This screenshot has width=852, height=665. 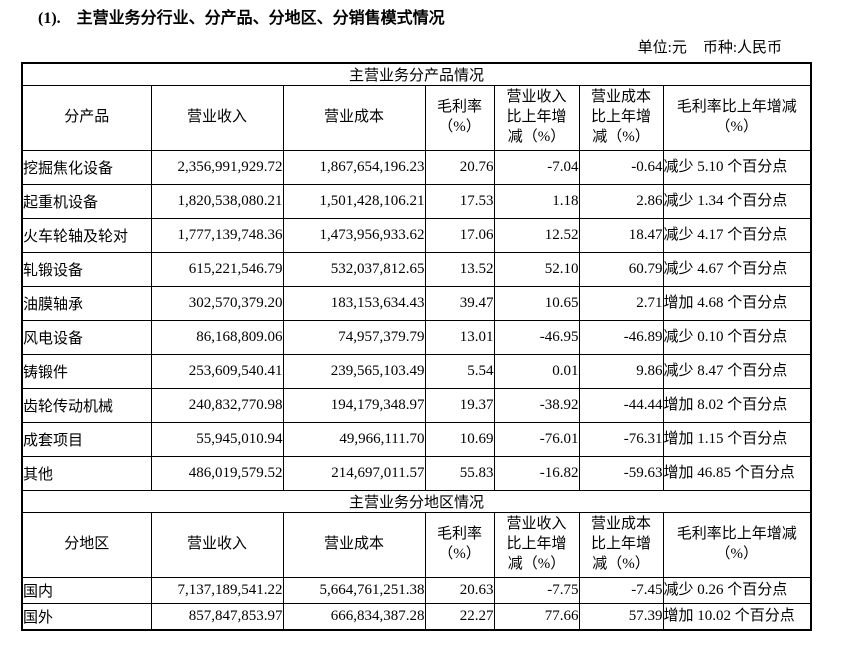 I want to click on cost-yoy-cell: 18.47, so click(x=621, y=235).